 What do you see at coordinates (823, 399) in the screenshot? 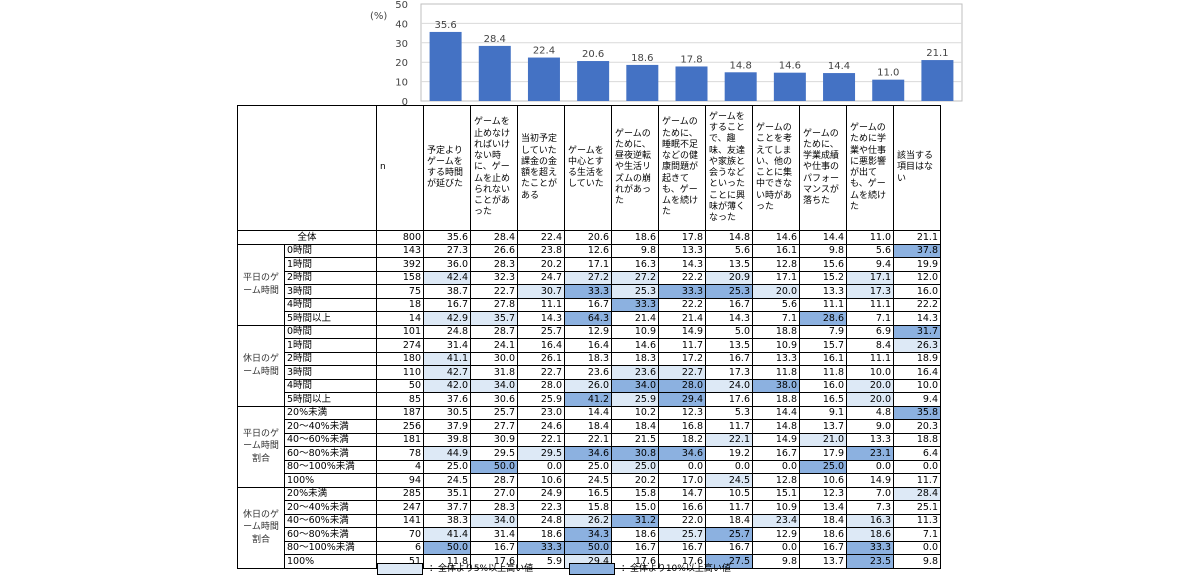
I see `value-cell: 16.5` at bounding box center [823, 399].